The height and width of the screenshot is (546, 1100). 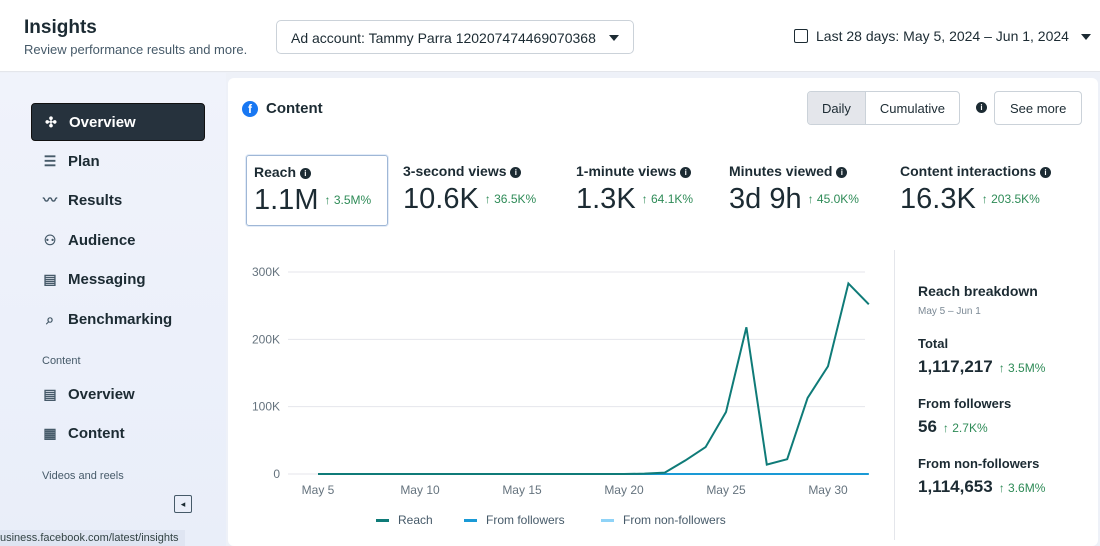 I want to click on metric-card-1-minute-views: 1-minute views i 1.3K ↑ 64.1K%, so click(x=634, y=190).